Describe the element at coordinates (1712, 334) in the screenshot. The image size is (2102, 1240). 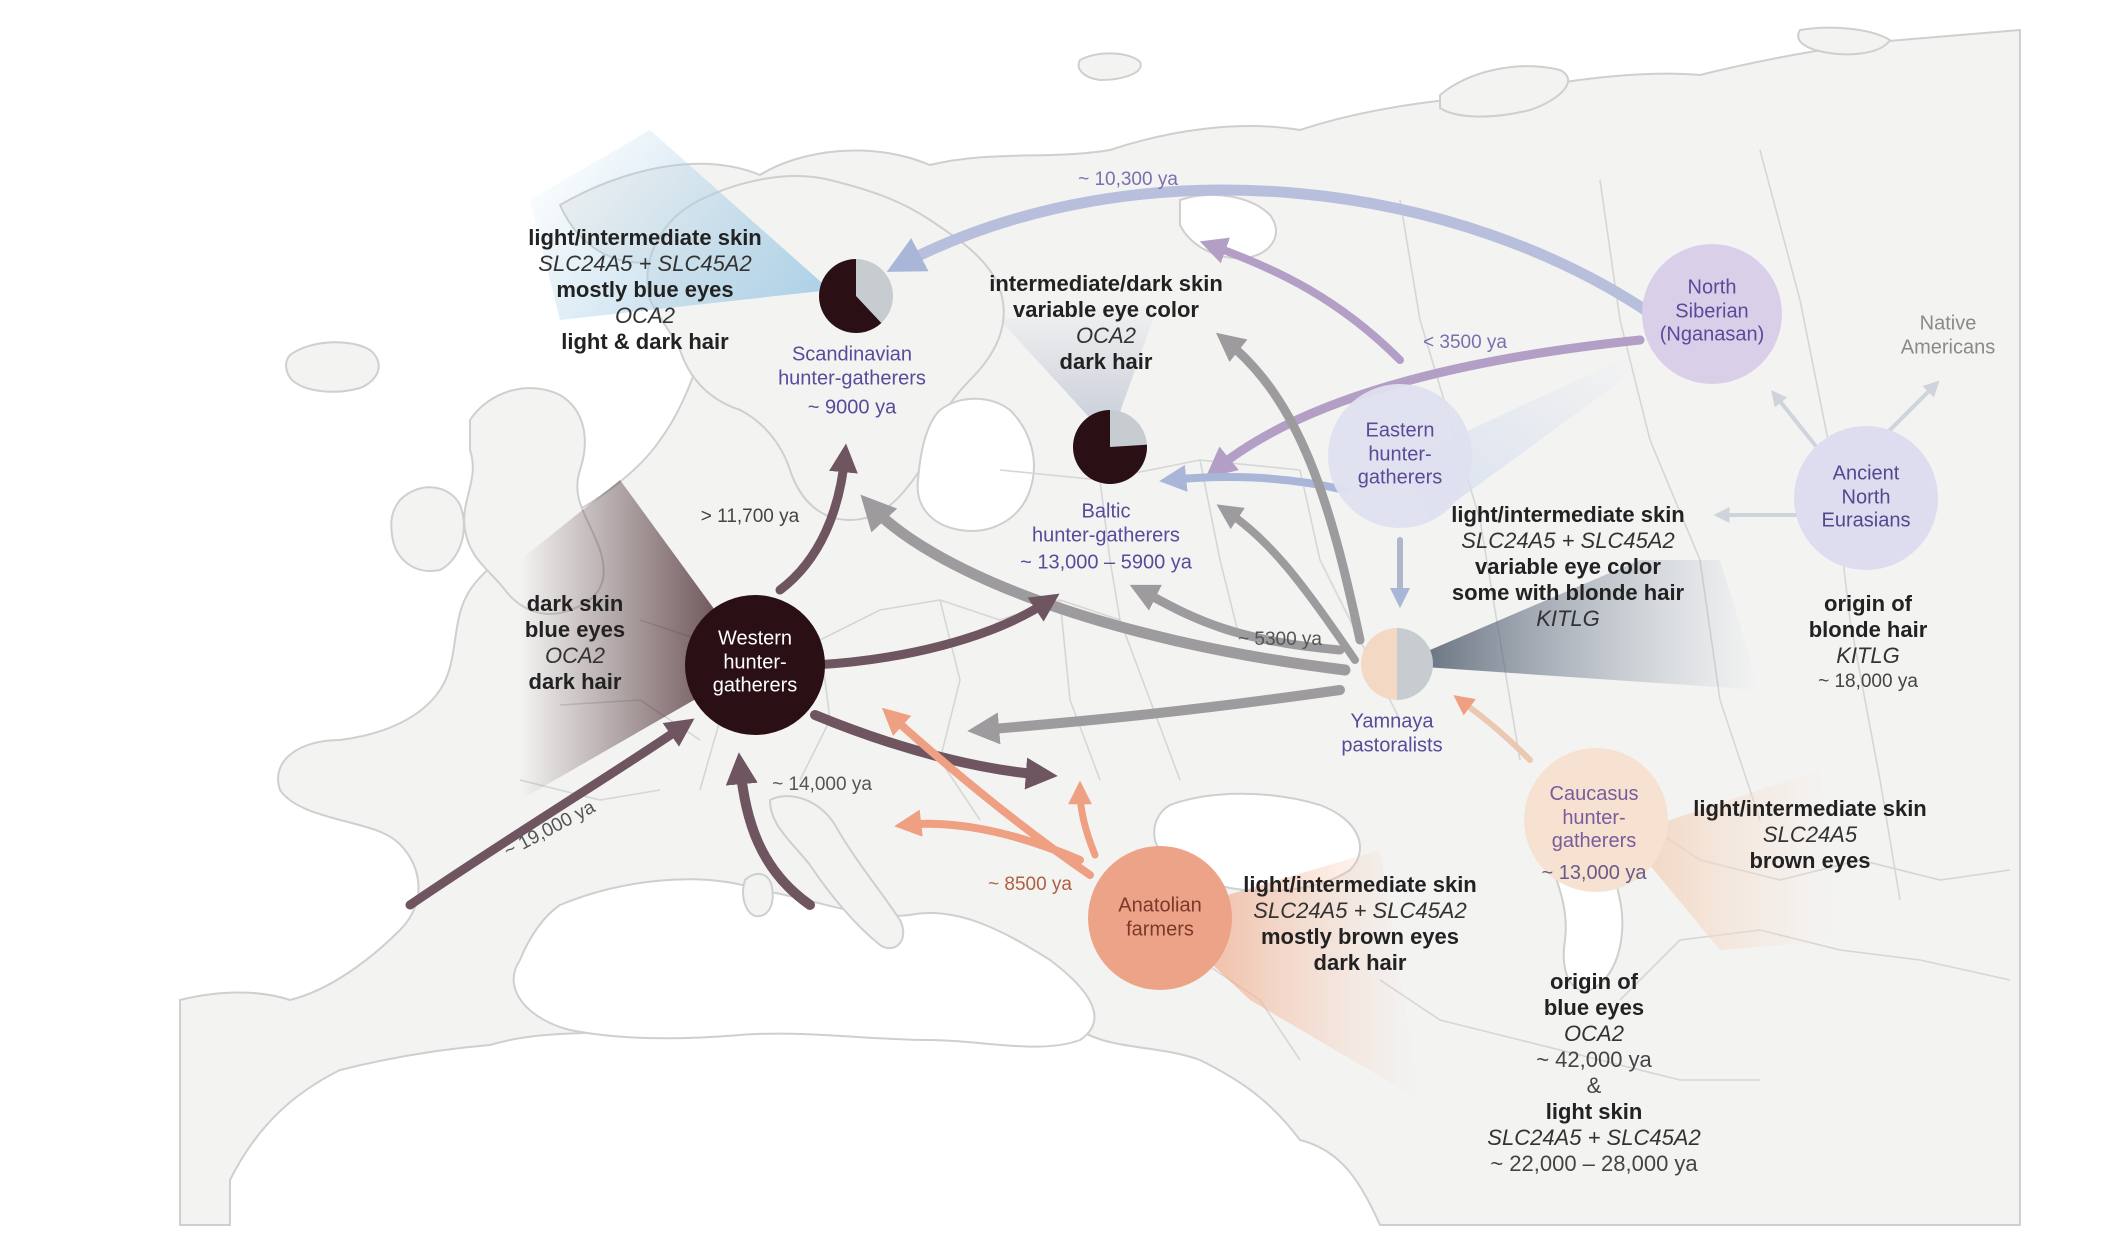
I see `siberian-line-3: (Nganasan)` at that location.